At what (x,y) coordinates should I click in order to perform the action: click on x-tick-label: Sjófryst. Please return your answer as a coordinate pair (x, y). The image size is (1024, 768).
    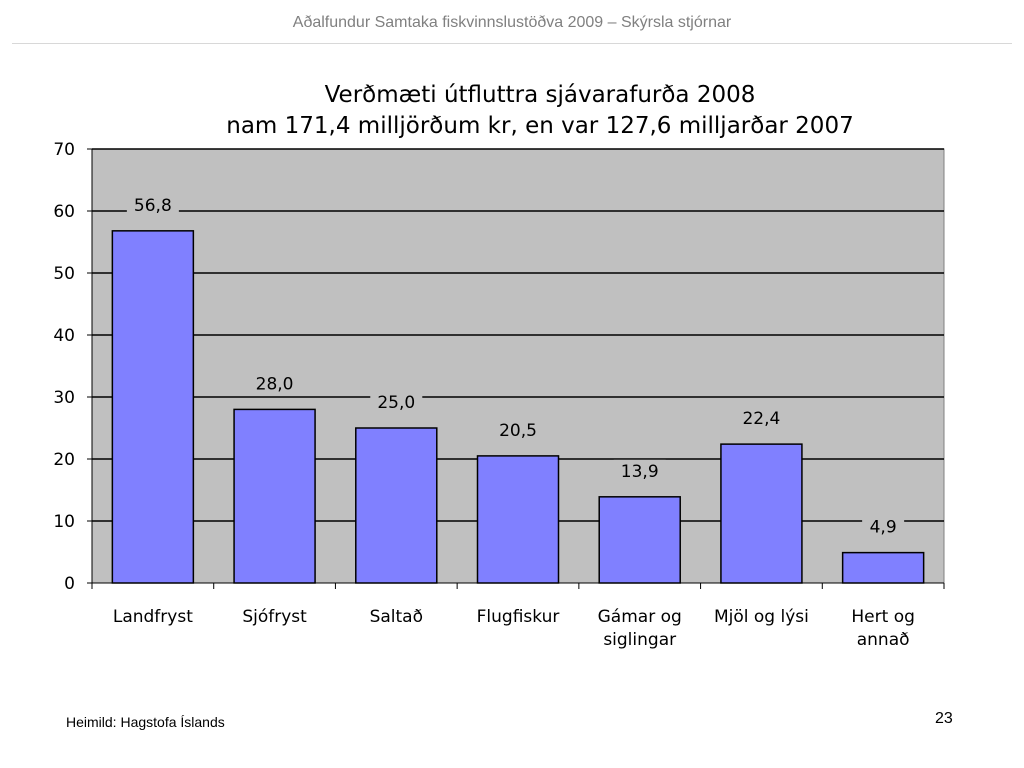
    Looking at the image, I should click on (274, 617).